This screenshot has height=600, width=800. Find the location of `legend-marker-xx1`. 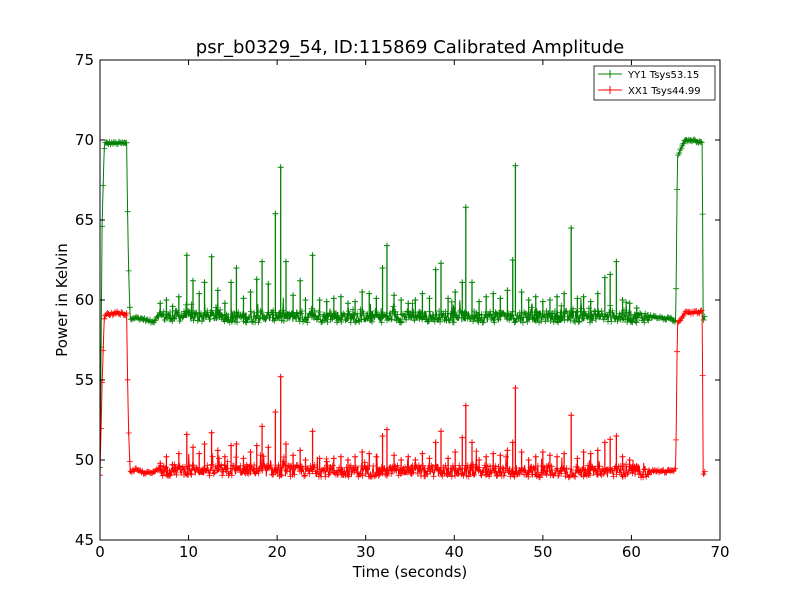

legend-marker-xx1 is located at coordinates (610, 90).